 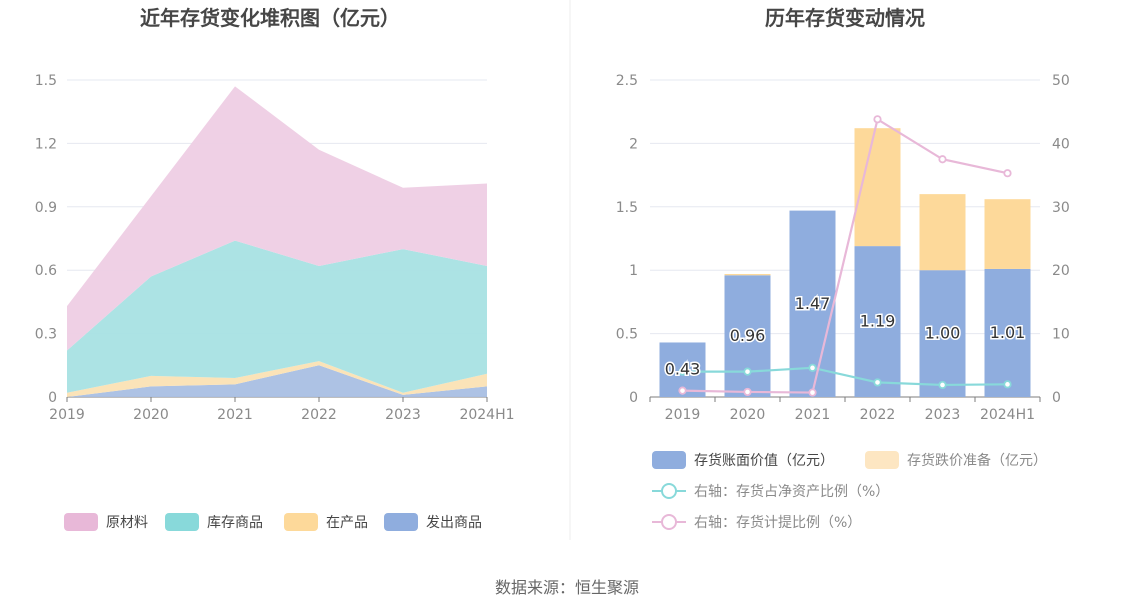 What do you see at coordinates (127, 523) in the screenshot?
I see `legend-label: 原材料` at bounding box center [127, 523].